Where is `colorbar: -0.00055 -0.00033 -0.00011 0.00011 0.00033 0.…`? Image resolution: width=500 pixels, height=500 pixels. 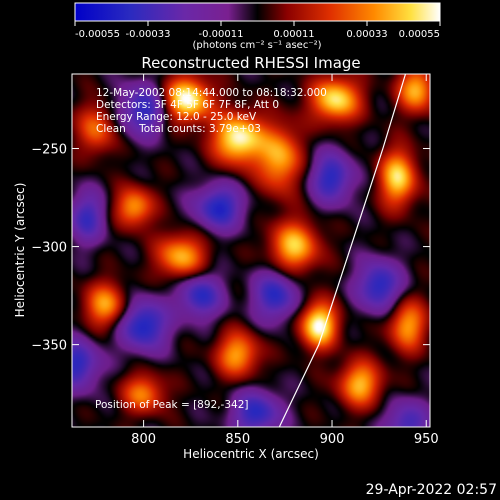 colorbar: -0.00055 -0.00033 -0.00011 0.00011 0.00033 0.… is located at coordinates (257, 26).